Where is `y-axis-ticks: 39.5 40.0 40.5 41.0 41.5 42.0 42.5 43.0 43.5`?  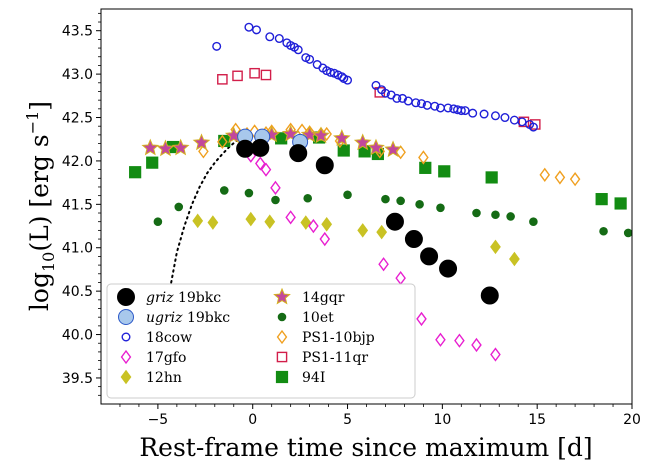 y-axis-ticks: 39.5 40.0 40.5 41.0 41.5 42.0 42.5 43.0 43.5 is located at coordinates (81, 204).